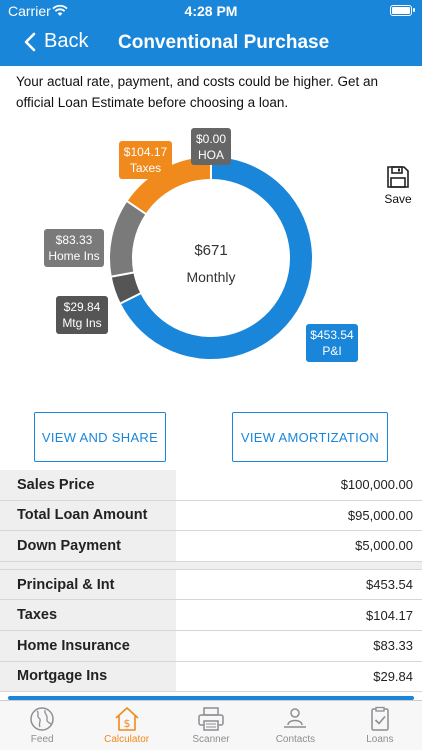 The height and width of the screenshot is (750, 422). Describe the element at coordinates (146, 152) in the screenshot. I see `callout-value: $104.17` at that location.